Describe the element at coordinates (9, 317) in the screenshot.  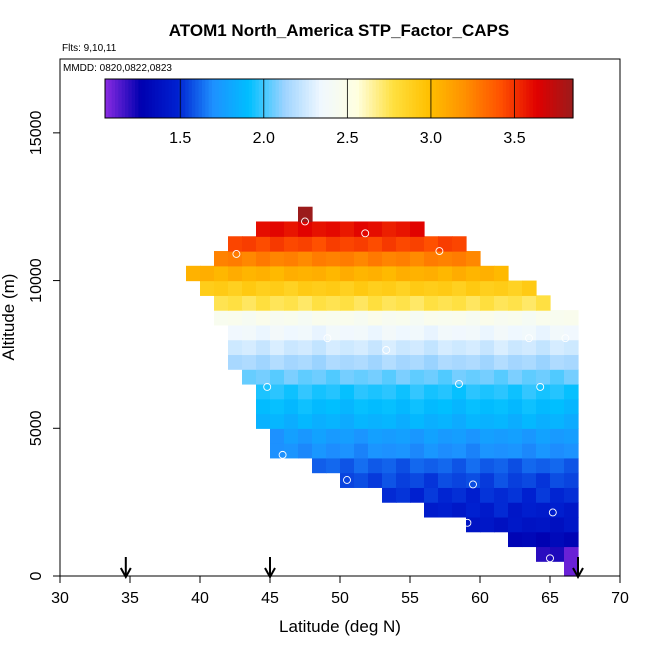
I see `y-axis-label: Altitude (m)` at that location.